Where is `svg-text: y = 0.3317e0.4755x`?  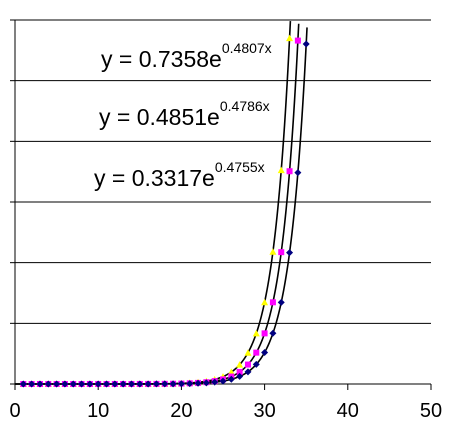 svg-text: y = 0.3317e0.4755x is located at coordinates (179, 175).